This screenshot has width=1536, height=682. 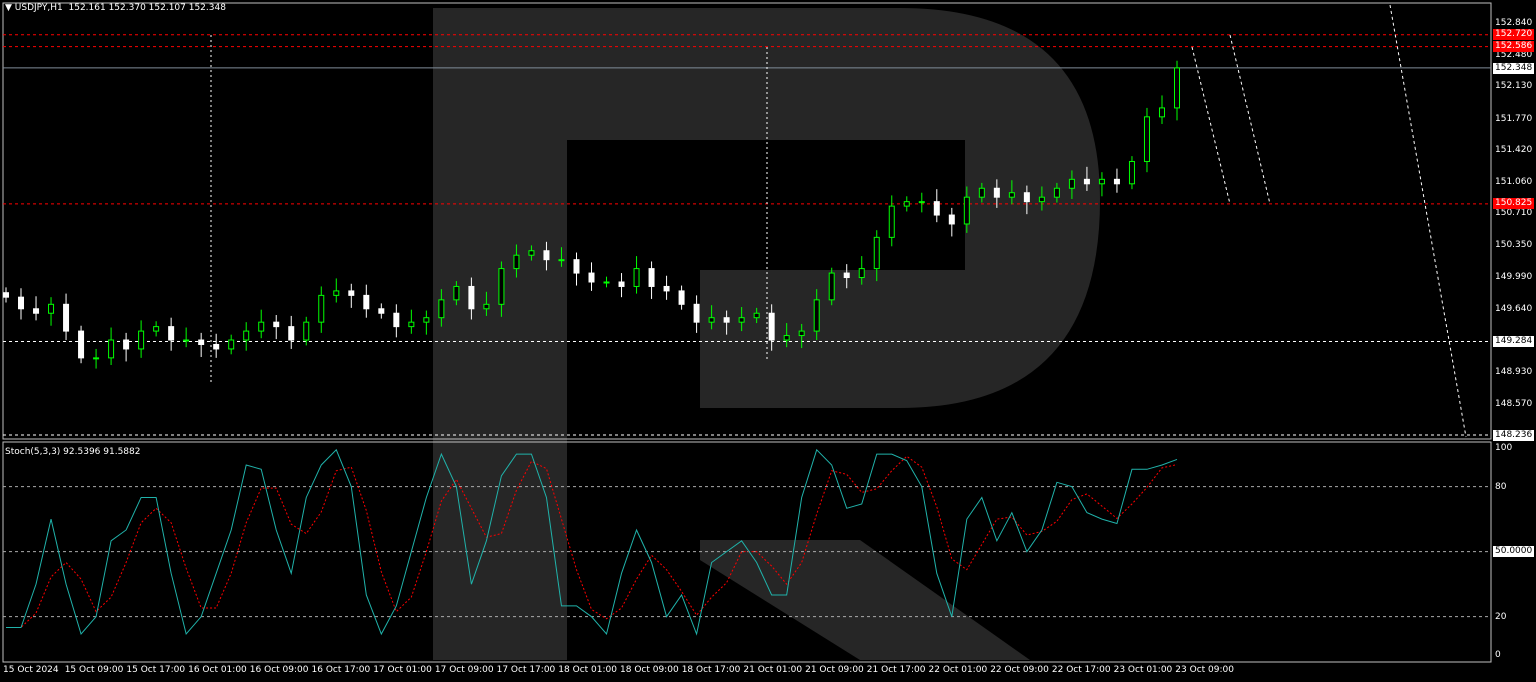 I want to click on price-axis-label: 148.930, so click(x=1514, y=372).